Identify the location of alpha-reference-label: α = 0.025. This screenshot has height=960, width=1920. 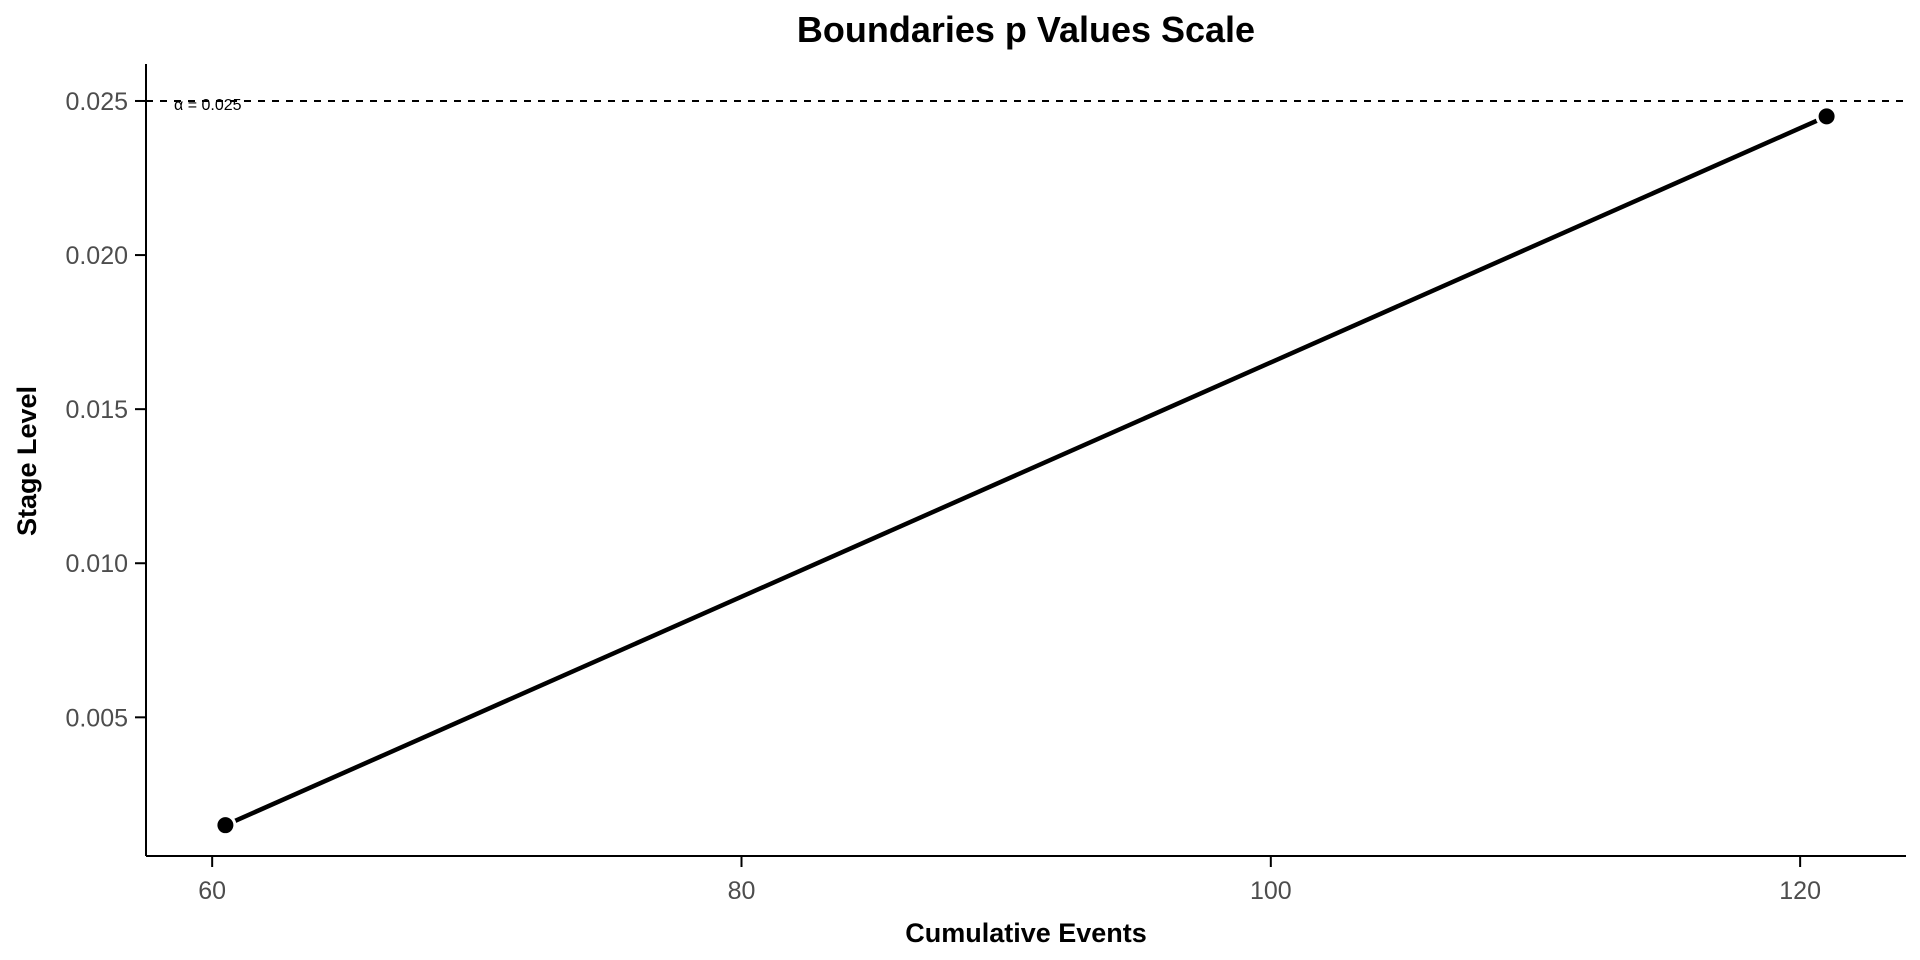
(208, 105).